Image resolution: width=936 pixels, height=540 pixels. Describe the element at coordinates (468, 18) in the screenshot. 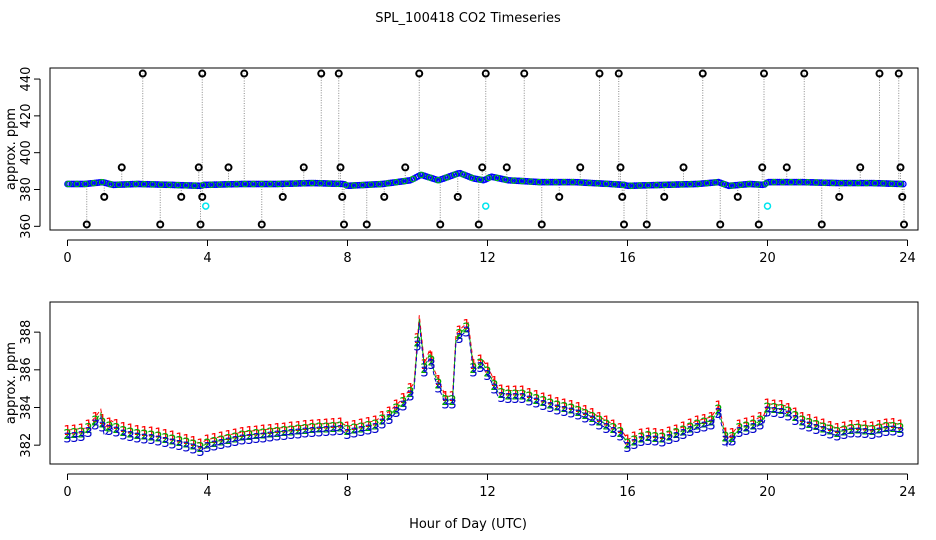

I see `chart-title: SPL_100418 CO2 Timeseries` at that location.